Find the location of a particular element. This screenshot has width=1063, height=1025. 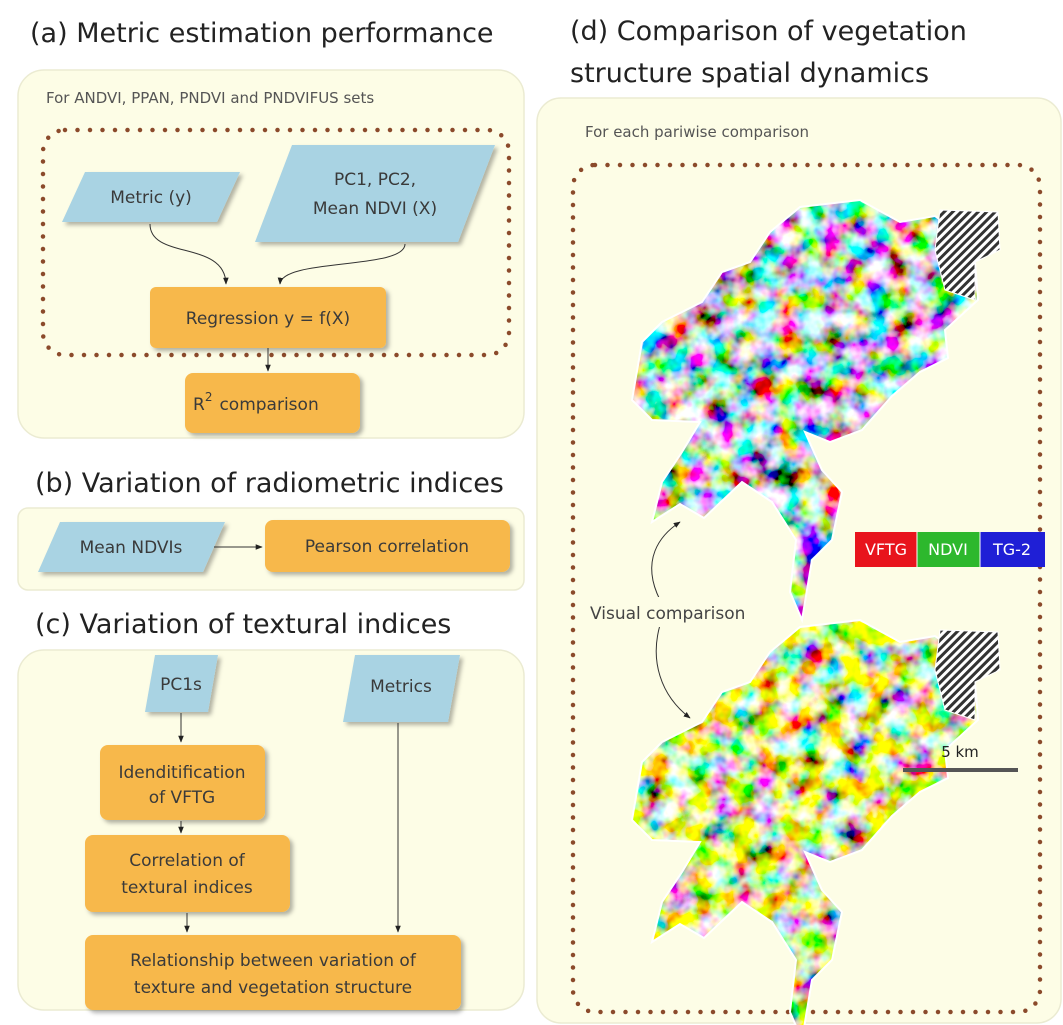

output-box is located at coordinates (272, 403).